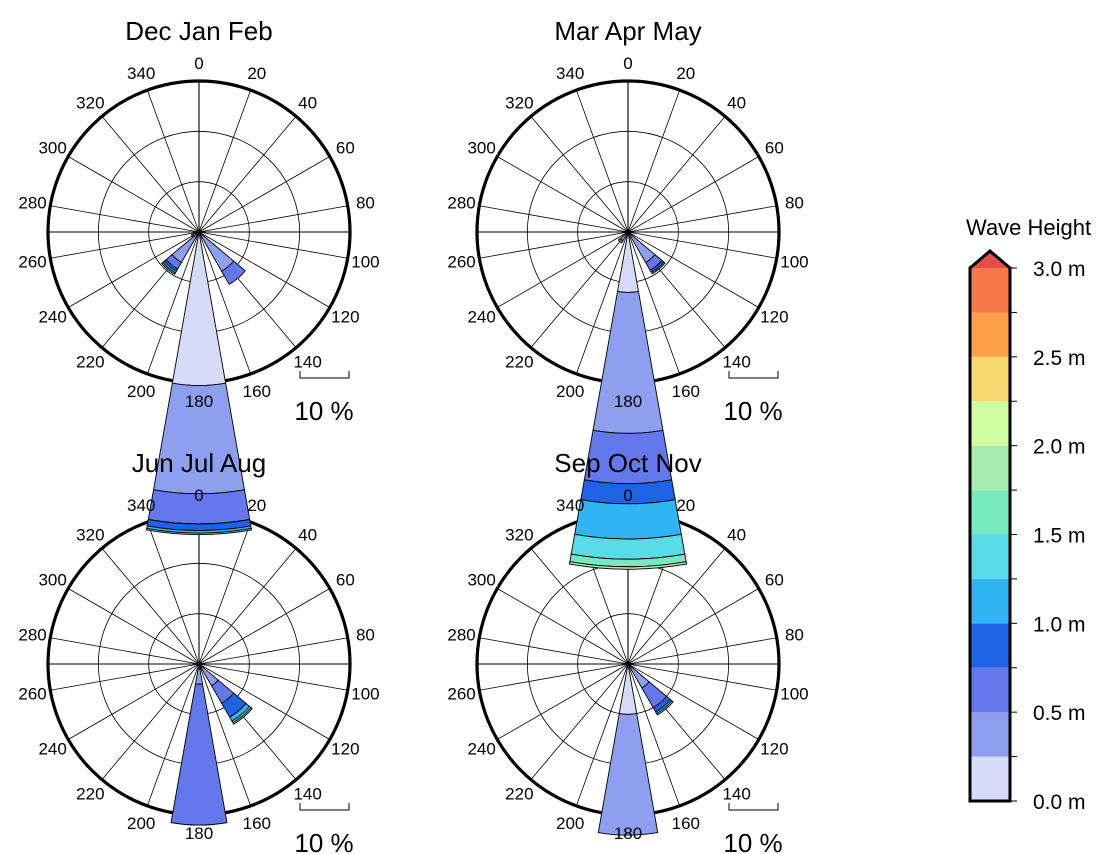 The width and height of the screenshot is (1119, 854). Describe the element at coordinates (1028, 227) in the screenshot. I see `colorbar-title: Wave Height` at that location.